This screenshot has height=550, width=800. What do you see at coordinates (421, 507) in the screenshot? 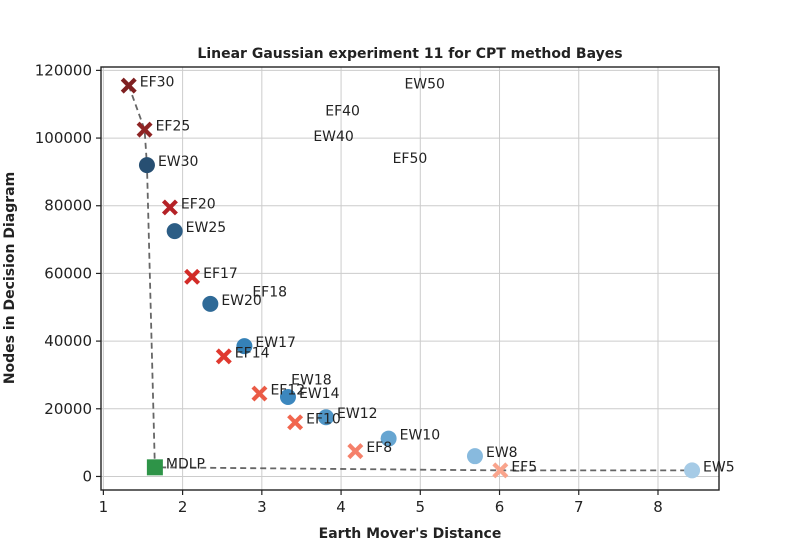
I see `x-tick-label: 5` at bounding box center [421, 507].